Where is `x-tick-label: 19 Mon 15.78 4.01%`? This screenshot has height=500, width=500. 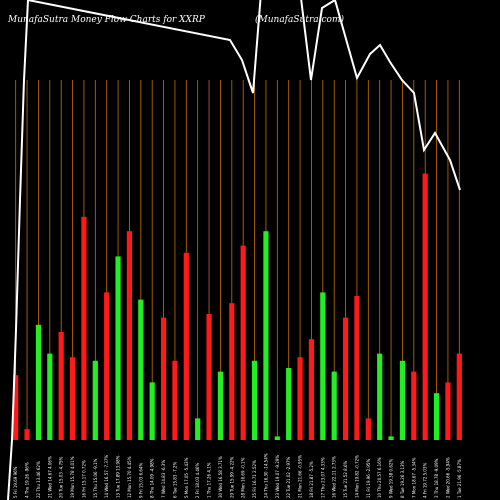 x-tick-label: 19 Mon 15.78 4.01% is located at coordinates (72, 477).